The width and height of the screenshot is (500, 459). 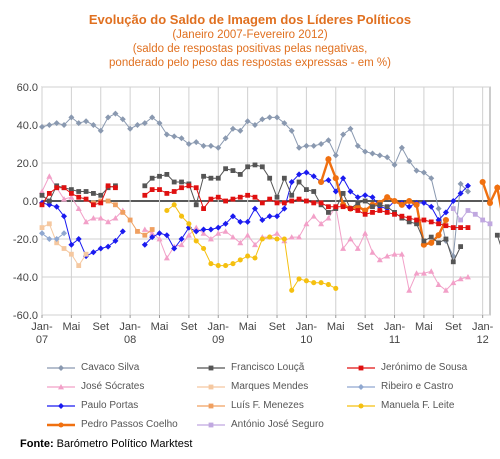 I want to click on series-ribeiro-e-castro, so click(x=53, y=236).